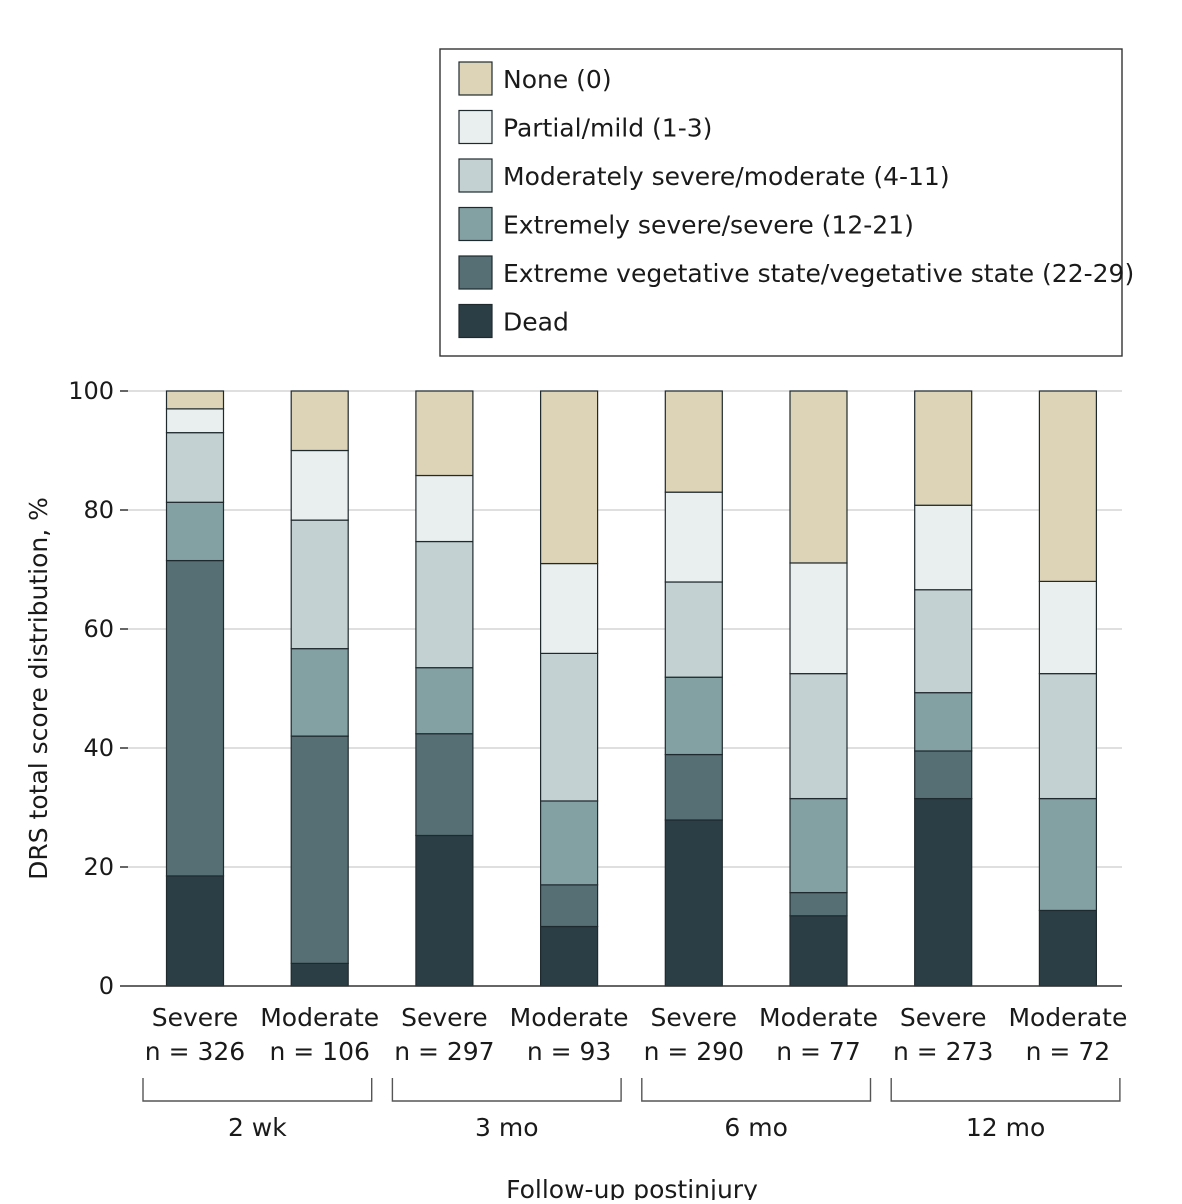 The width and height of the screenshot is (1182, 1204). What do you see at coordinates (38, 688) in the screenshot?
I see `y-axis-title: DRS total score distribution, %` at bounding box center [38, 688].